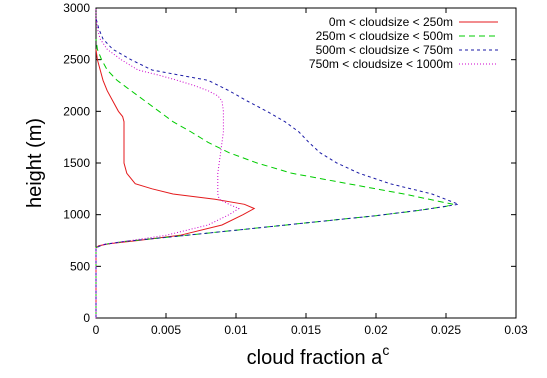  I want to click on x-tick-label: 0.005, so click(166, 330).